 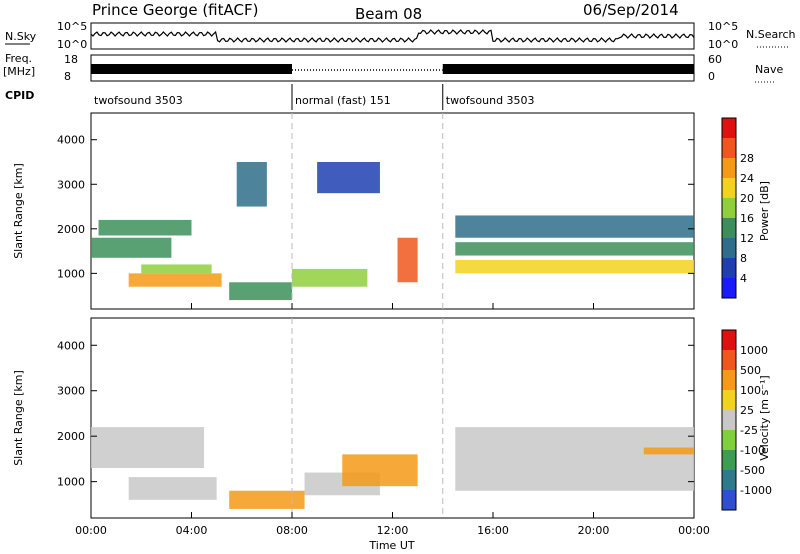 I want to click on velocity-y-tick-label: 4000, so click(x=71, y=345).